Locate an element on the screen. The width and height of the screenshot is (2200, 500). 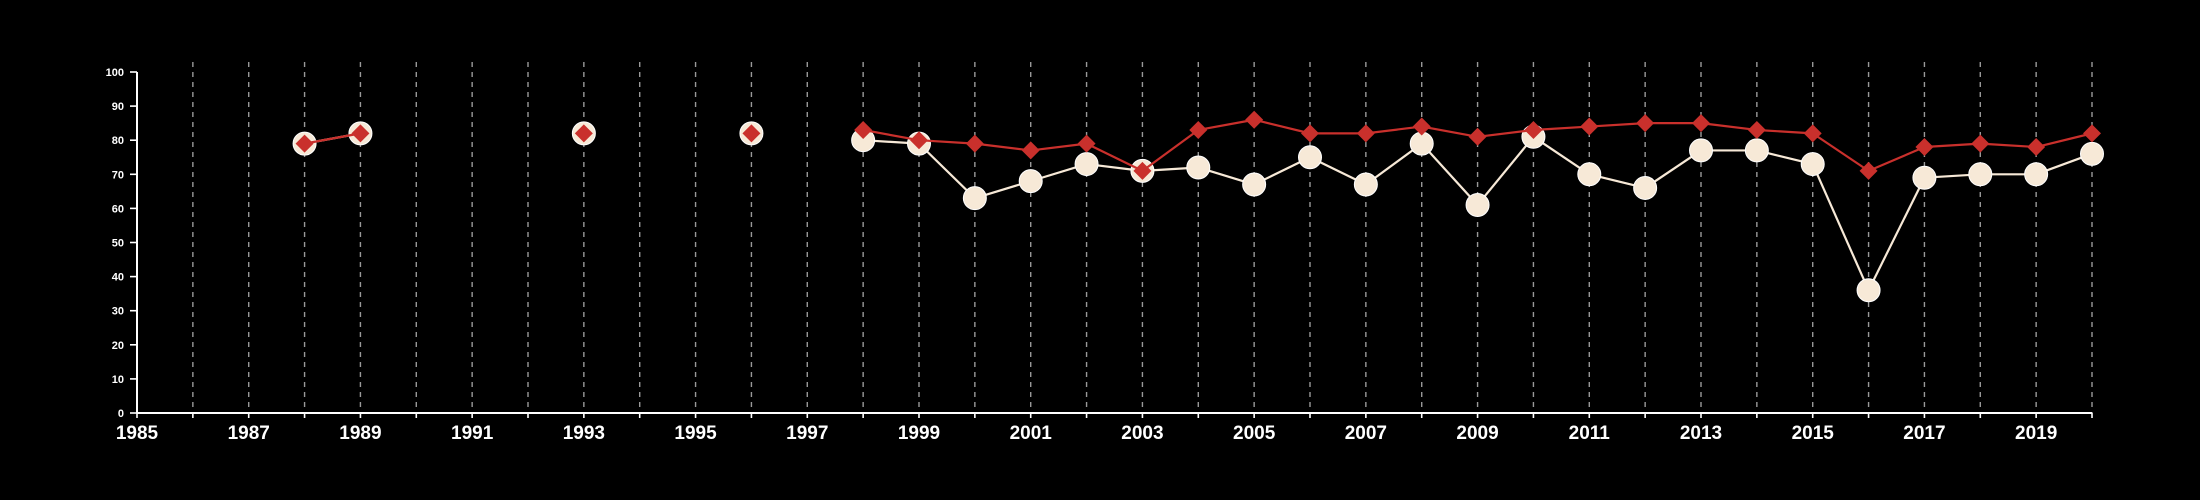
y-tick-label: 30 is located at coordinates (118, 312).